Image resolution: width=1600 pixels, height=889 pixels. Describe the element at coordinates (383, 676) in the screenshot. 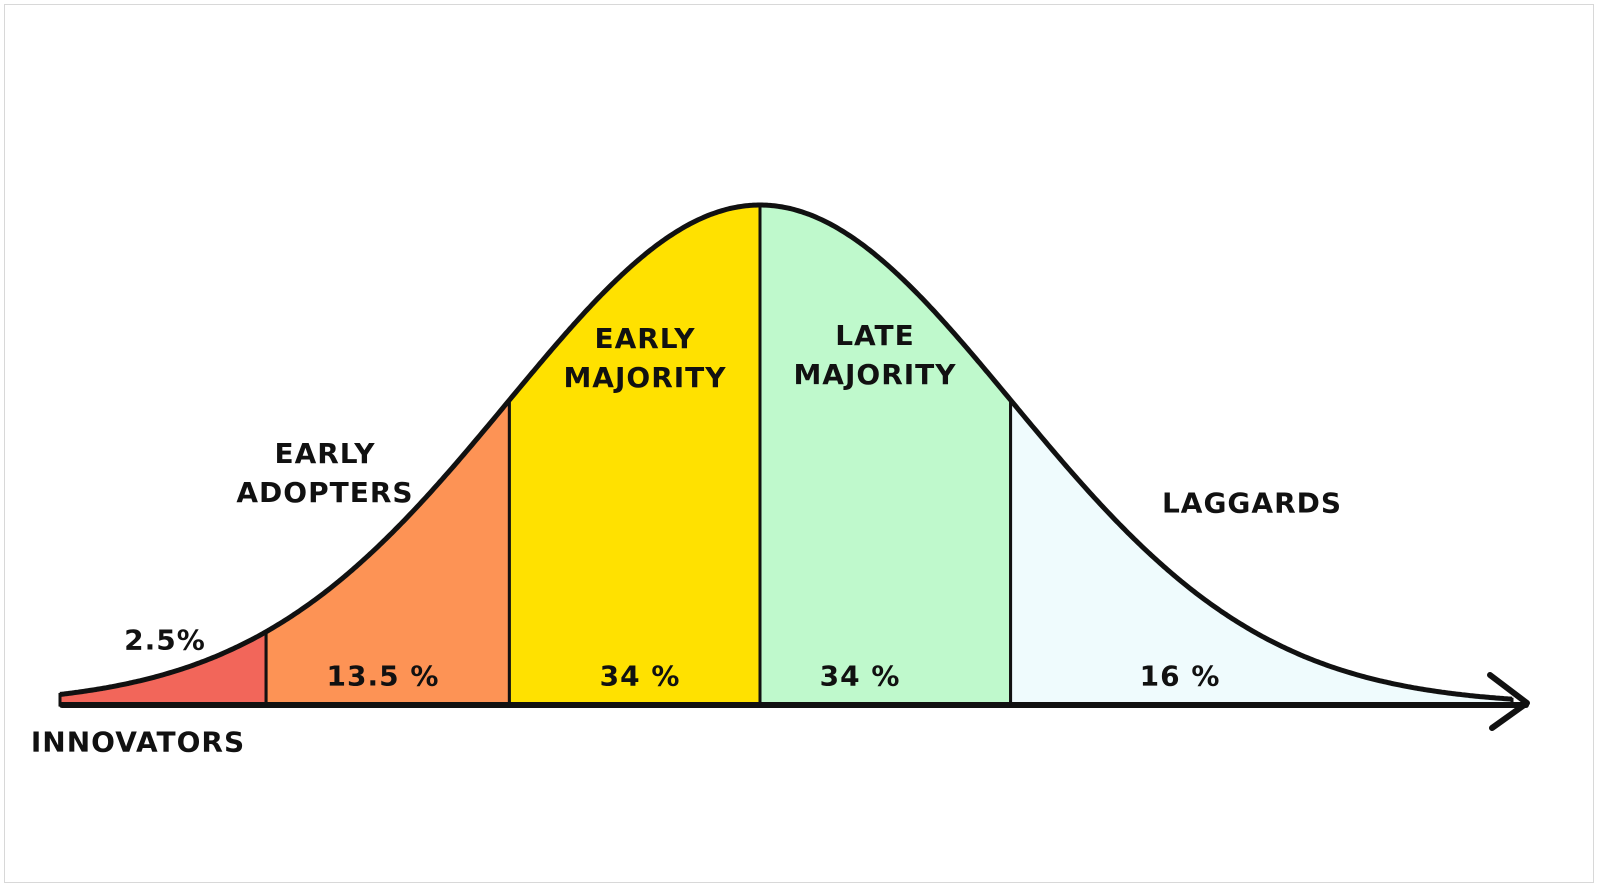

I see `value-label: 13.5 %` at that location.